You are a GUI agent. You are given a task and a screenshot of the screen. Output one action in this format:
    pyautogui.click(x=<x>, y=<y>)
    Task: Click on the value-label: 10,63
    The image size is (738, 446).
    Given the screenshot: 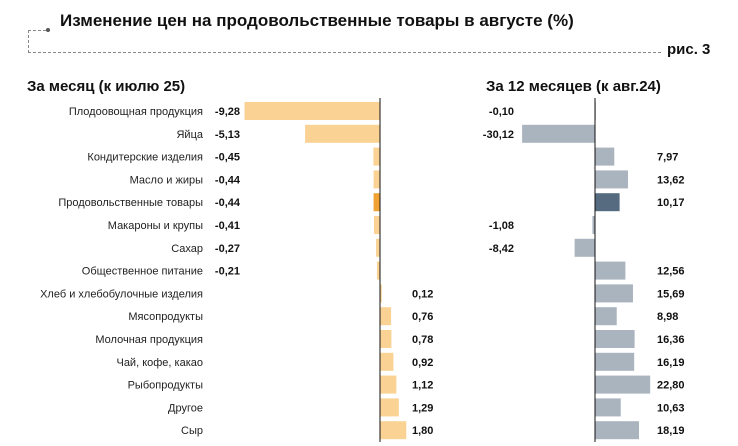 What is the action you would take?
    pyautogui.click(x=671, y=408)
    